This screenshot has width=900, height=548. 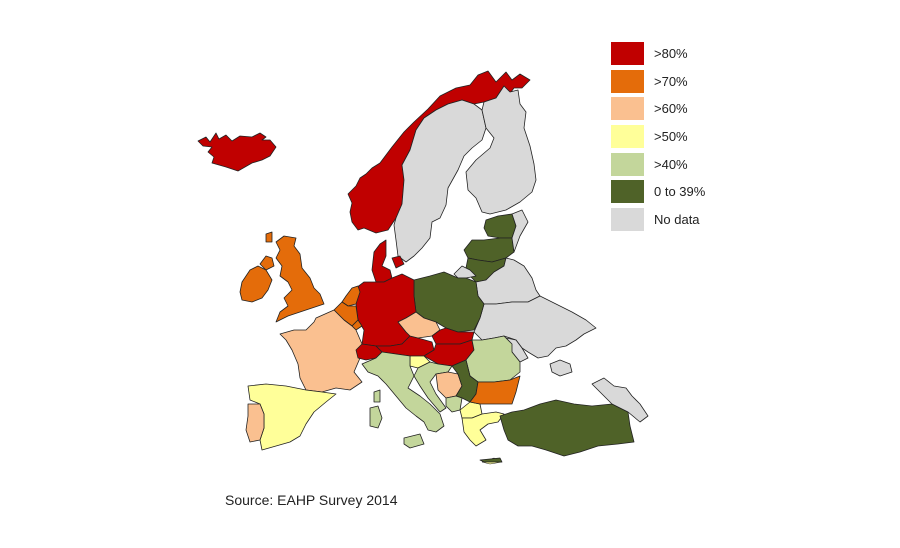 I want to click on legend-label: >70%, so click(x=671, y=81).